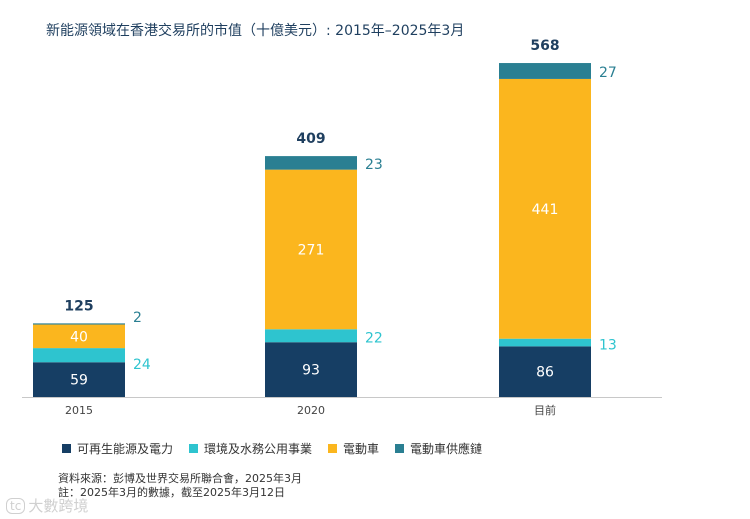 The height and width of the screenshot is (519, 750). I want to click on total-label-0: 125, so click(78, 306).